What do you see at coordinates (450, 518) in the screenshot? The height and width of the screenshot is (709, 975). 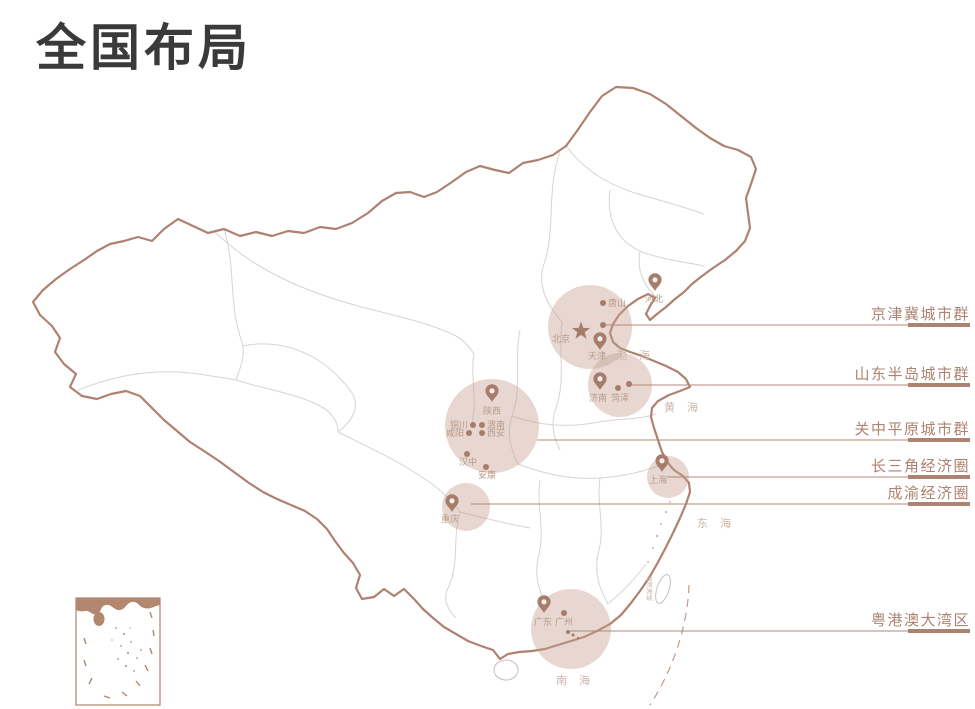 I see `pin-label: 重庆` at bounding box center [450, 518].